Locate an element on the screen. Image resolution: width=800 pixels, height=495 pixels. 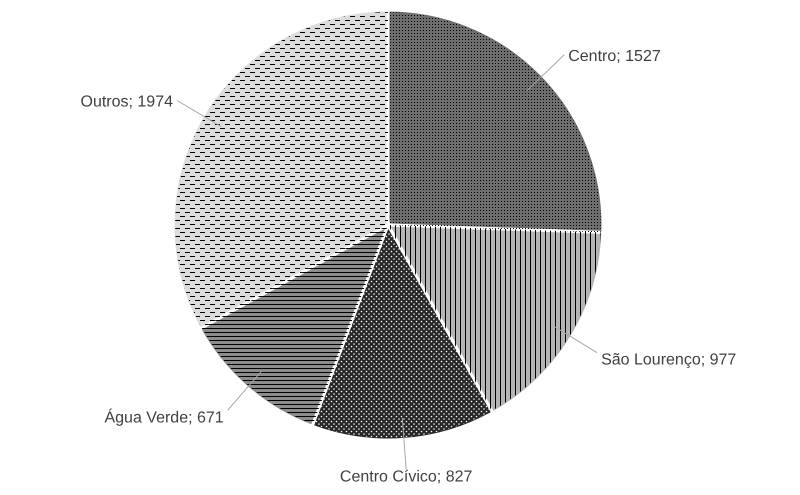
slice-label: Outros is located at coordinates (104, 102).